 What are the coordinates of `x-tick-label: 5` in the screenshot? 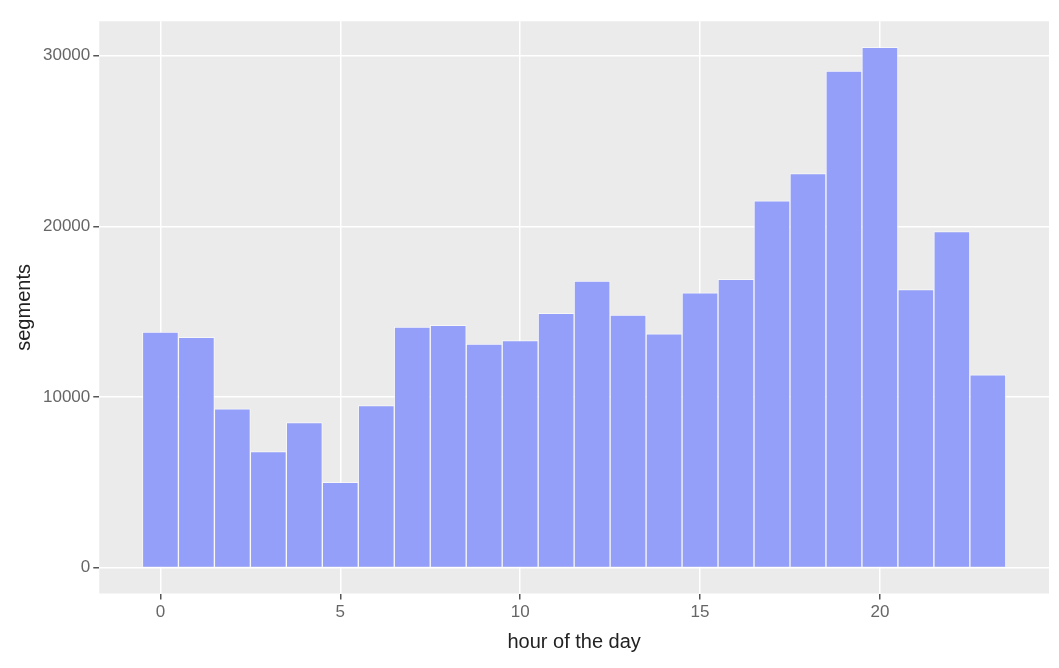 It's located at (340, 612).